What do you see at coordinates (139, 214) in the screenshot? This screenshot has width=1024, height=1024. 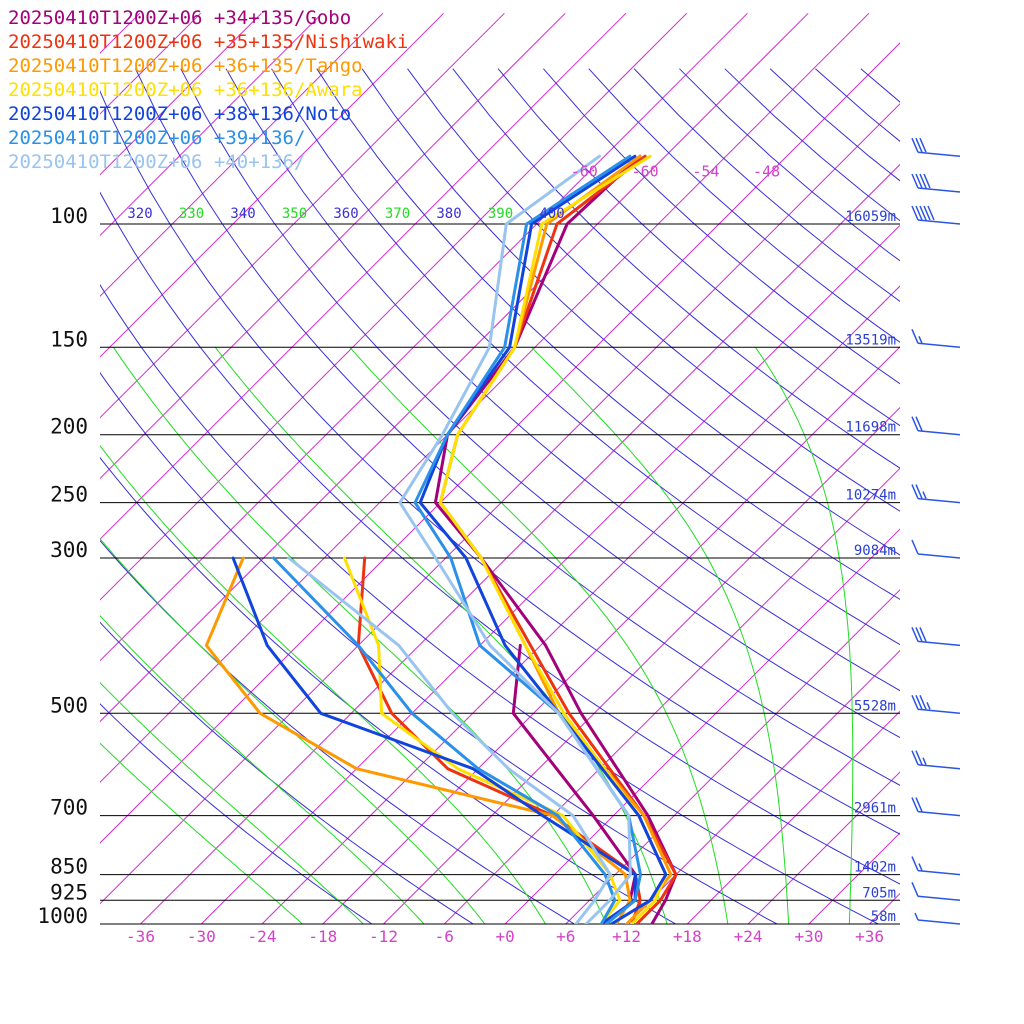 I see `theta-label: 320` at bounding box center [139, 214].